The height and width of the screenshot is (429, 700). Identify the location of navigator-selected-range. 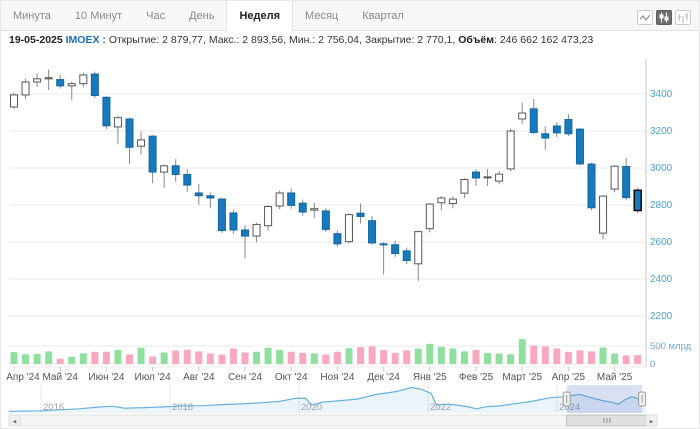
(604, 399).